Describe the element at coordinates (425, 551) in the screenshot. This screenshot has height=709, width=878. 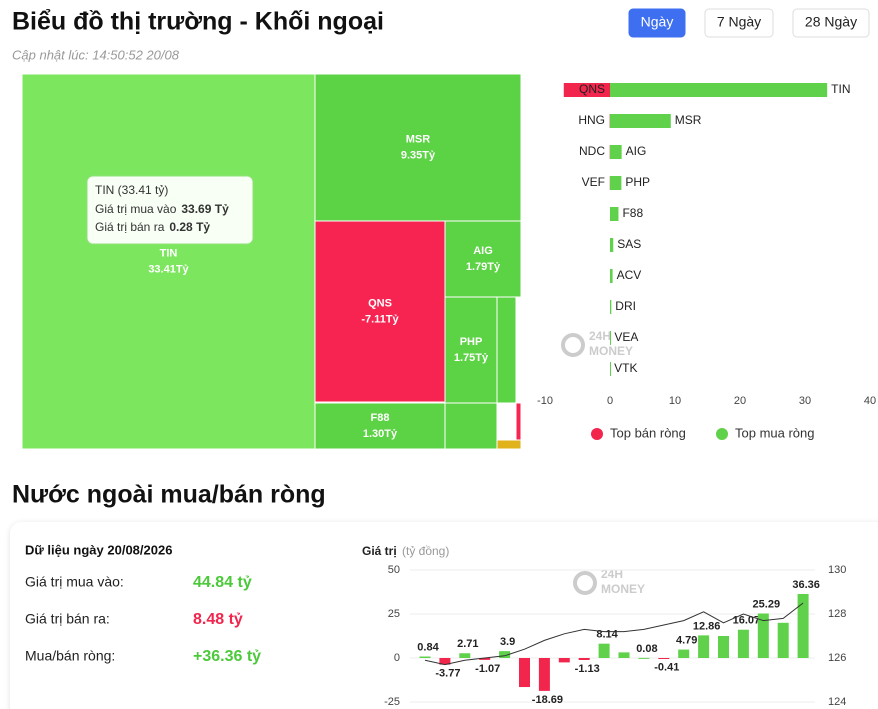
I see `y-axis-unit: (tỷ đồng)` at that location.